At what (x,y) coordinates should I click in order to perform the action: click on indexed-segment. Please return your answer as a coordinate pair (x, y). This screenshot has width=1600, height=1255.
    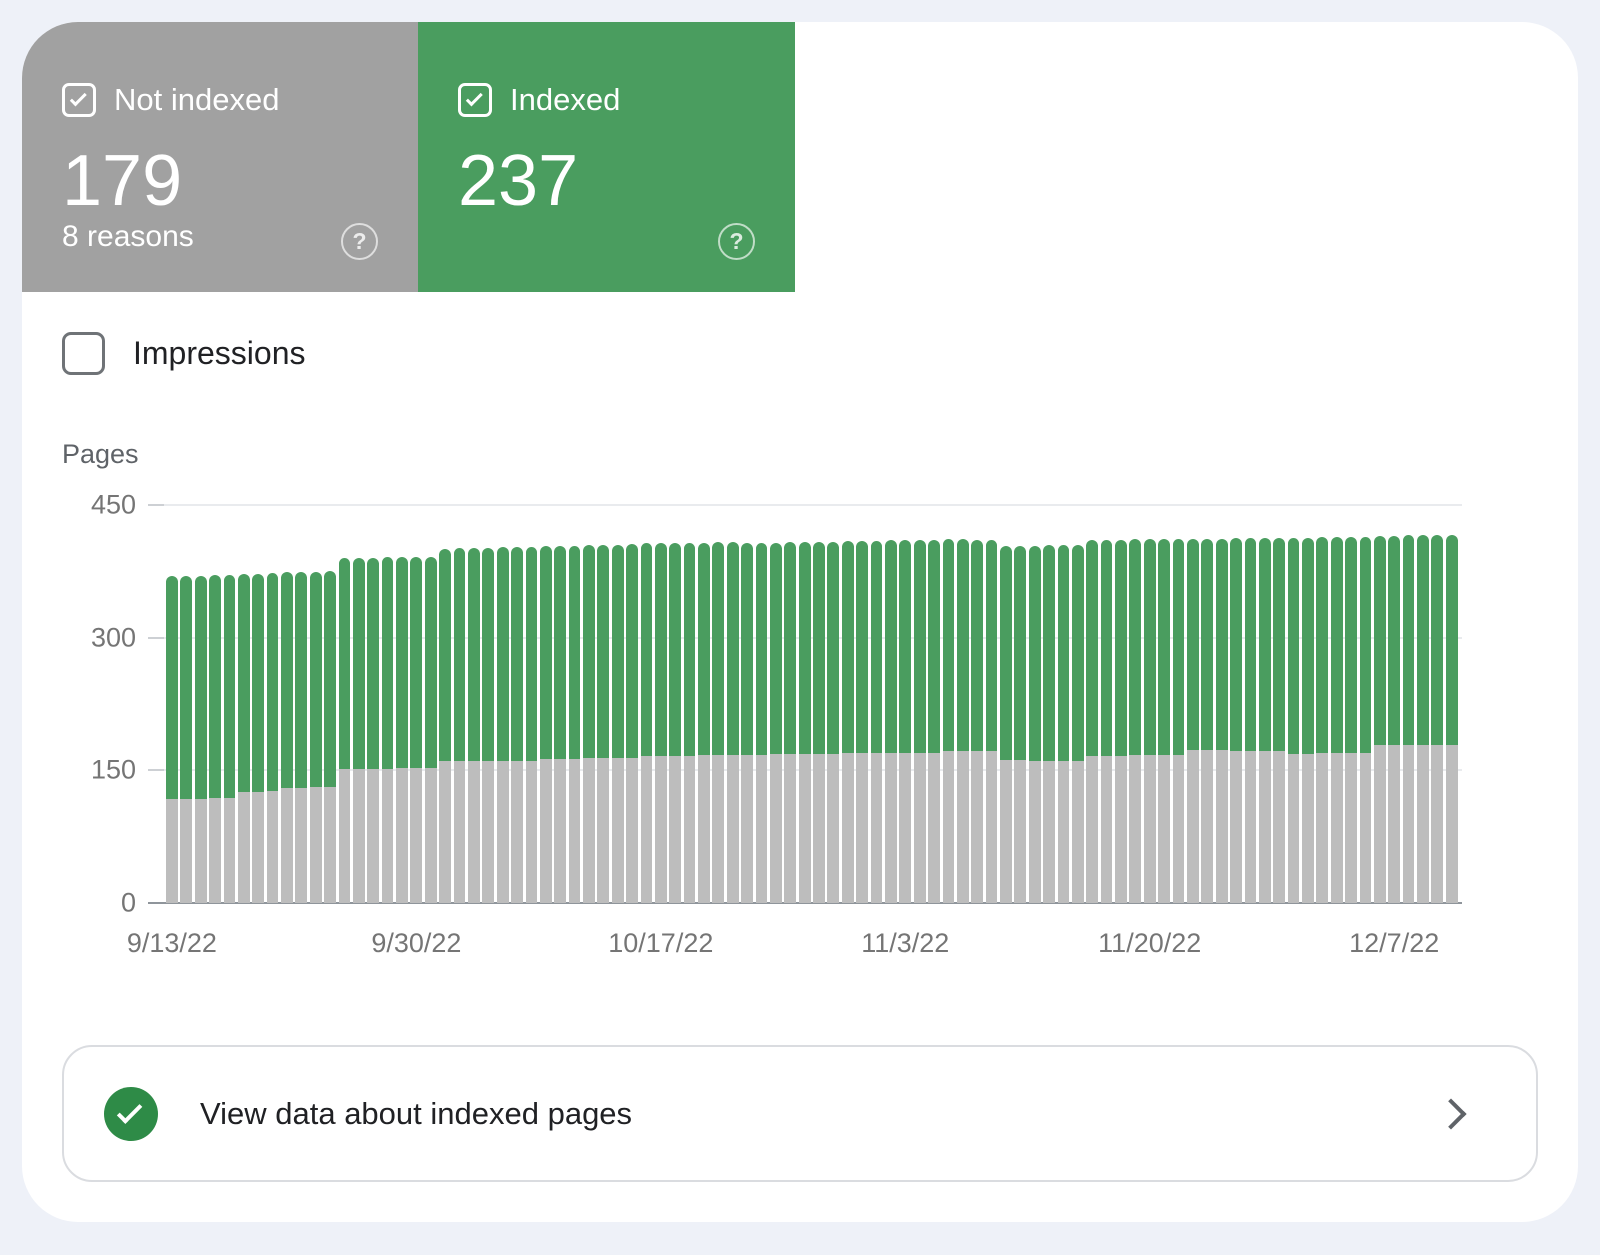
    Looking at the image, I should click on (1394, 640).